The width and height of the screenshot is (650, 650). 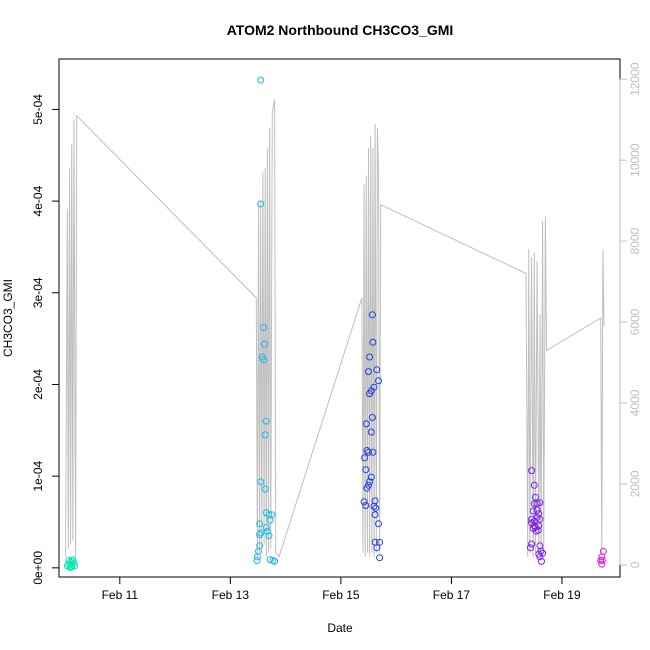 I want to click on x-tick-label: Feb 13, so click(x=231, y=595).